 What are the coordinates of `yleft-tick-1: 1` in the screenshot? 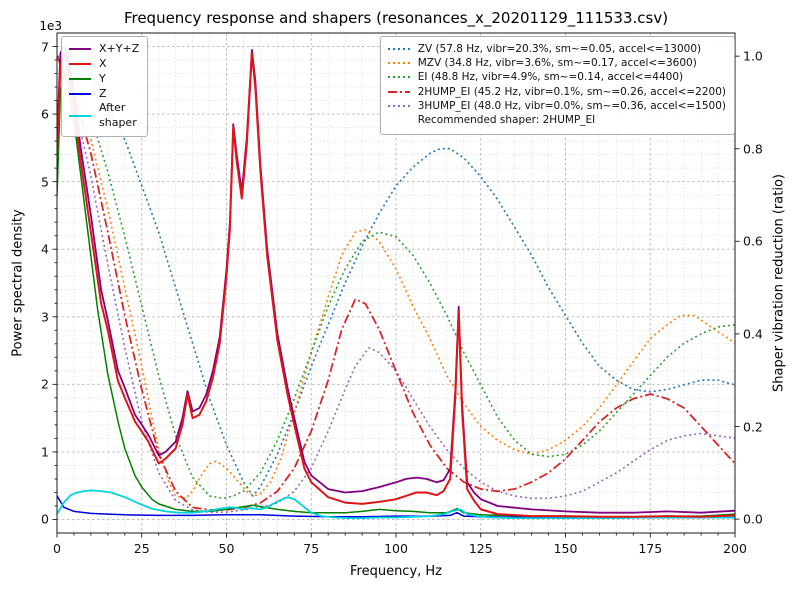 It's located at (45, 452).